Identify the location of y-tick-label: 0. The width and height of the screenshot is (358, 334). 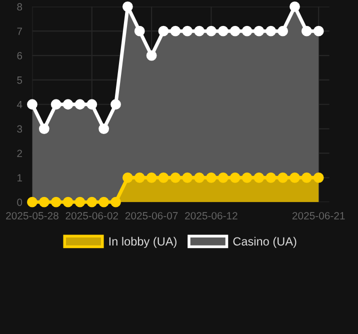
(19, 202).